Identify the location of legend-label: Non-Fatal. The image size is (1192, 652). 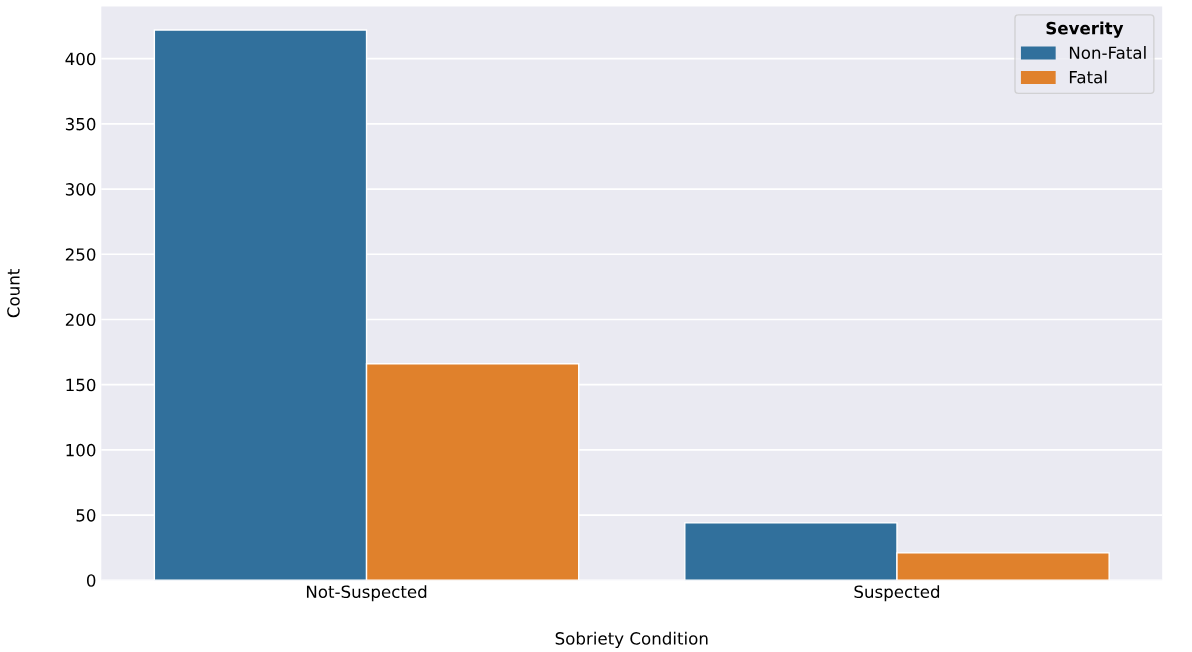
(1107, 53).